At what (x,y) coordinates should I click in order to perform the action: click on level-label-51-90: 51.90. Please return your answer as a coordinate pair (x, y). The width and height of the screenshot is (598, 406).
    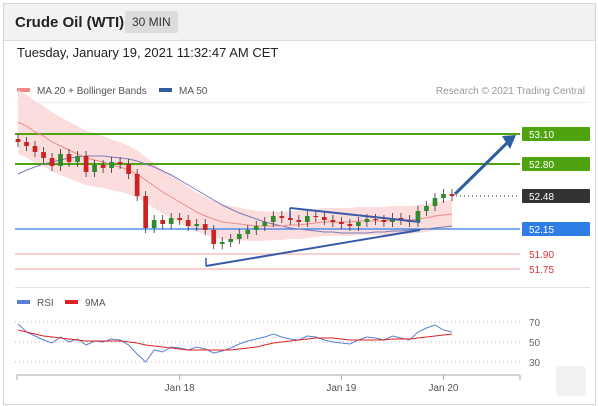
    Looking at the image, I should click on (541, 255).